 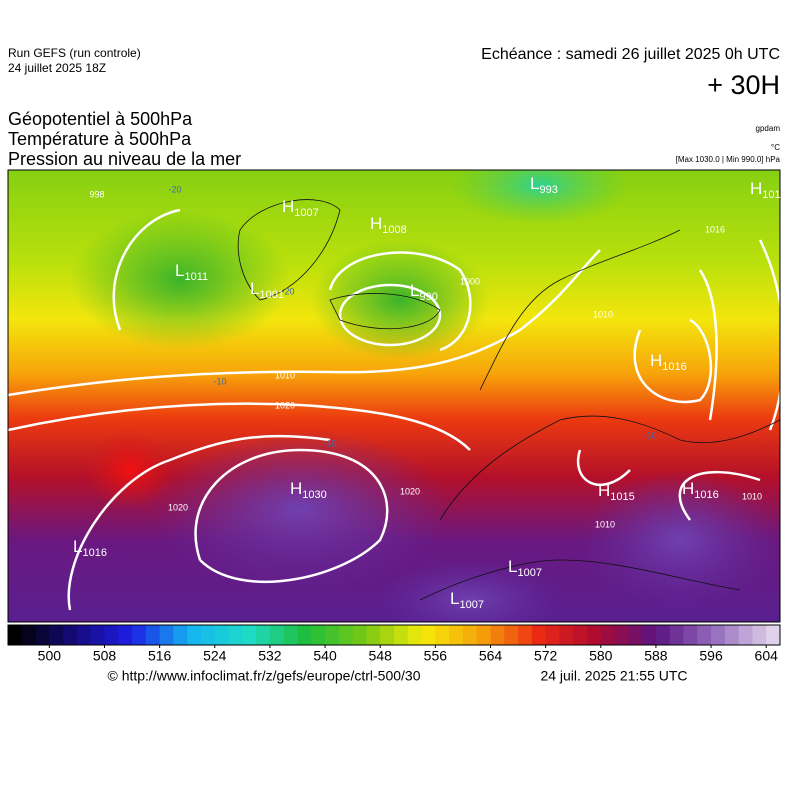 I want to click on pressure-center: L1016, so click(x=90, y=547).